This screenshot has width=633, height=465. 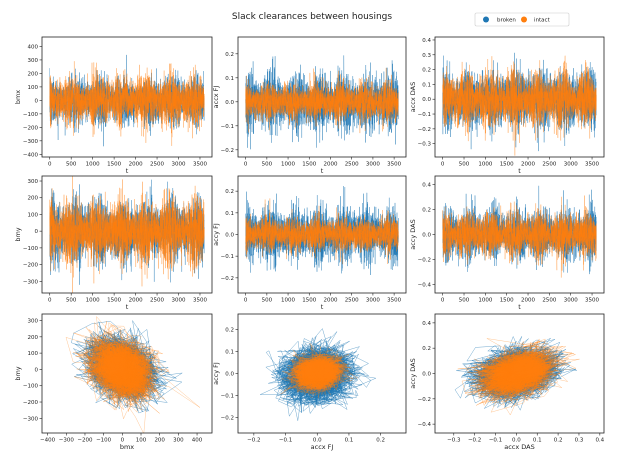 I want to click on legend-marker-broken, so click(x=486, y=19).